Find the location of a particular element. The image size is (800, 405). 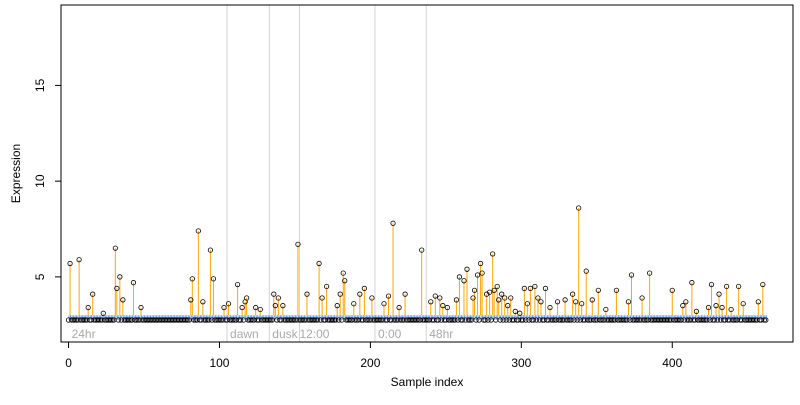

x-axis-title: Sample index is located at coordinates (427, 382).